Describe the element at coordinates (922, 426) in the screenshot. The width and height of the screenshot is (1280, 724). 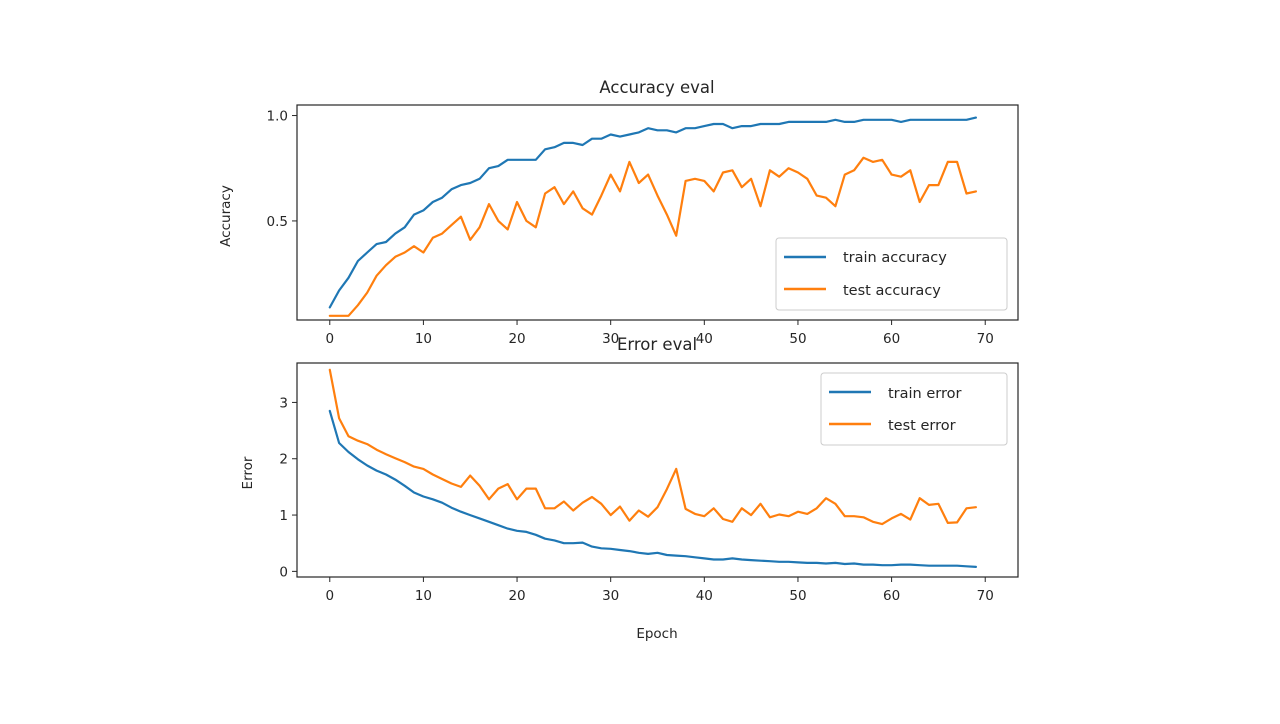
I see `test-error-legend-label: test error` at that location.